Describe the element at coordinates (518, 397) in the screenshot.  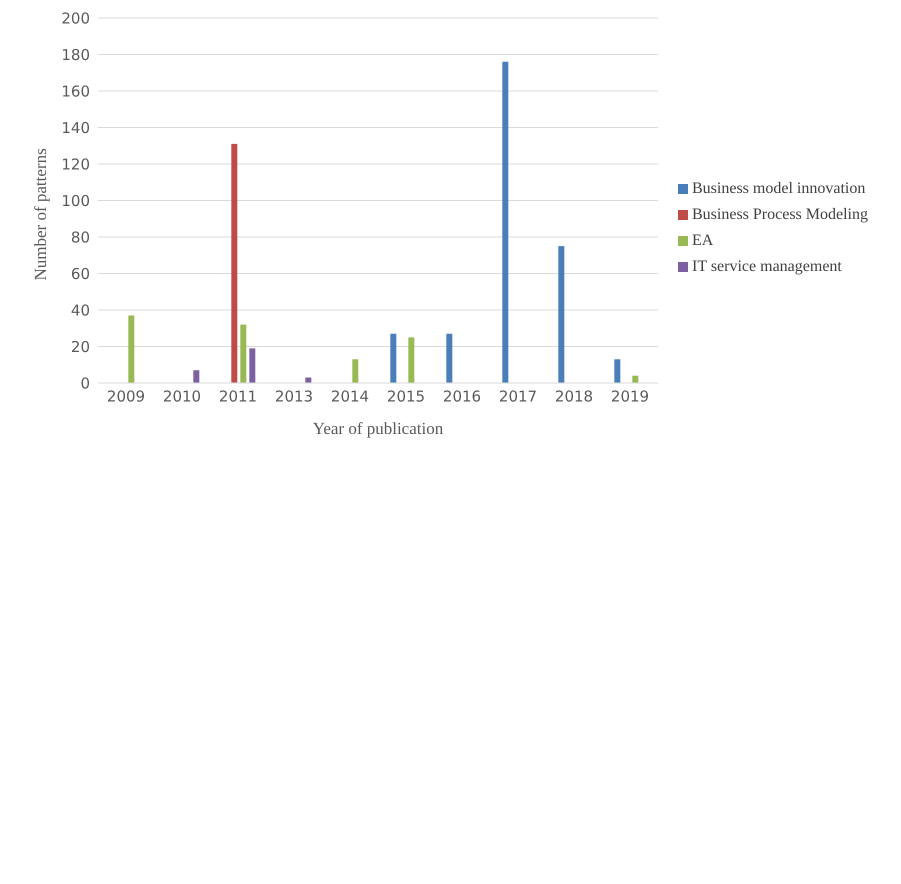
I see `x-tick-label: 2017` at that location.